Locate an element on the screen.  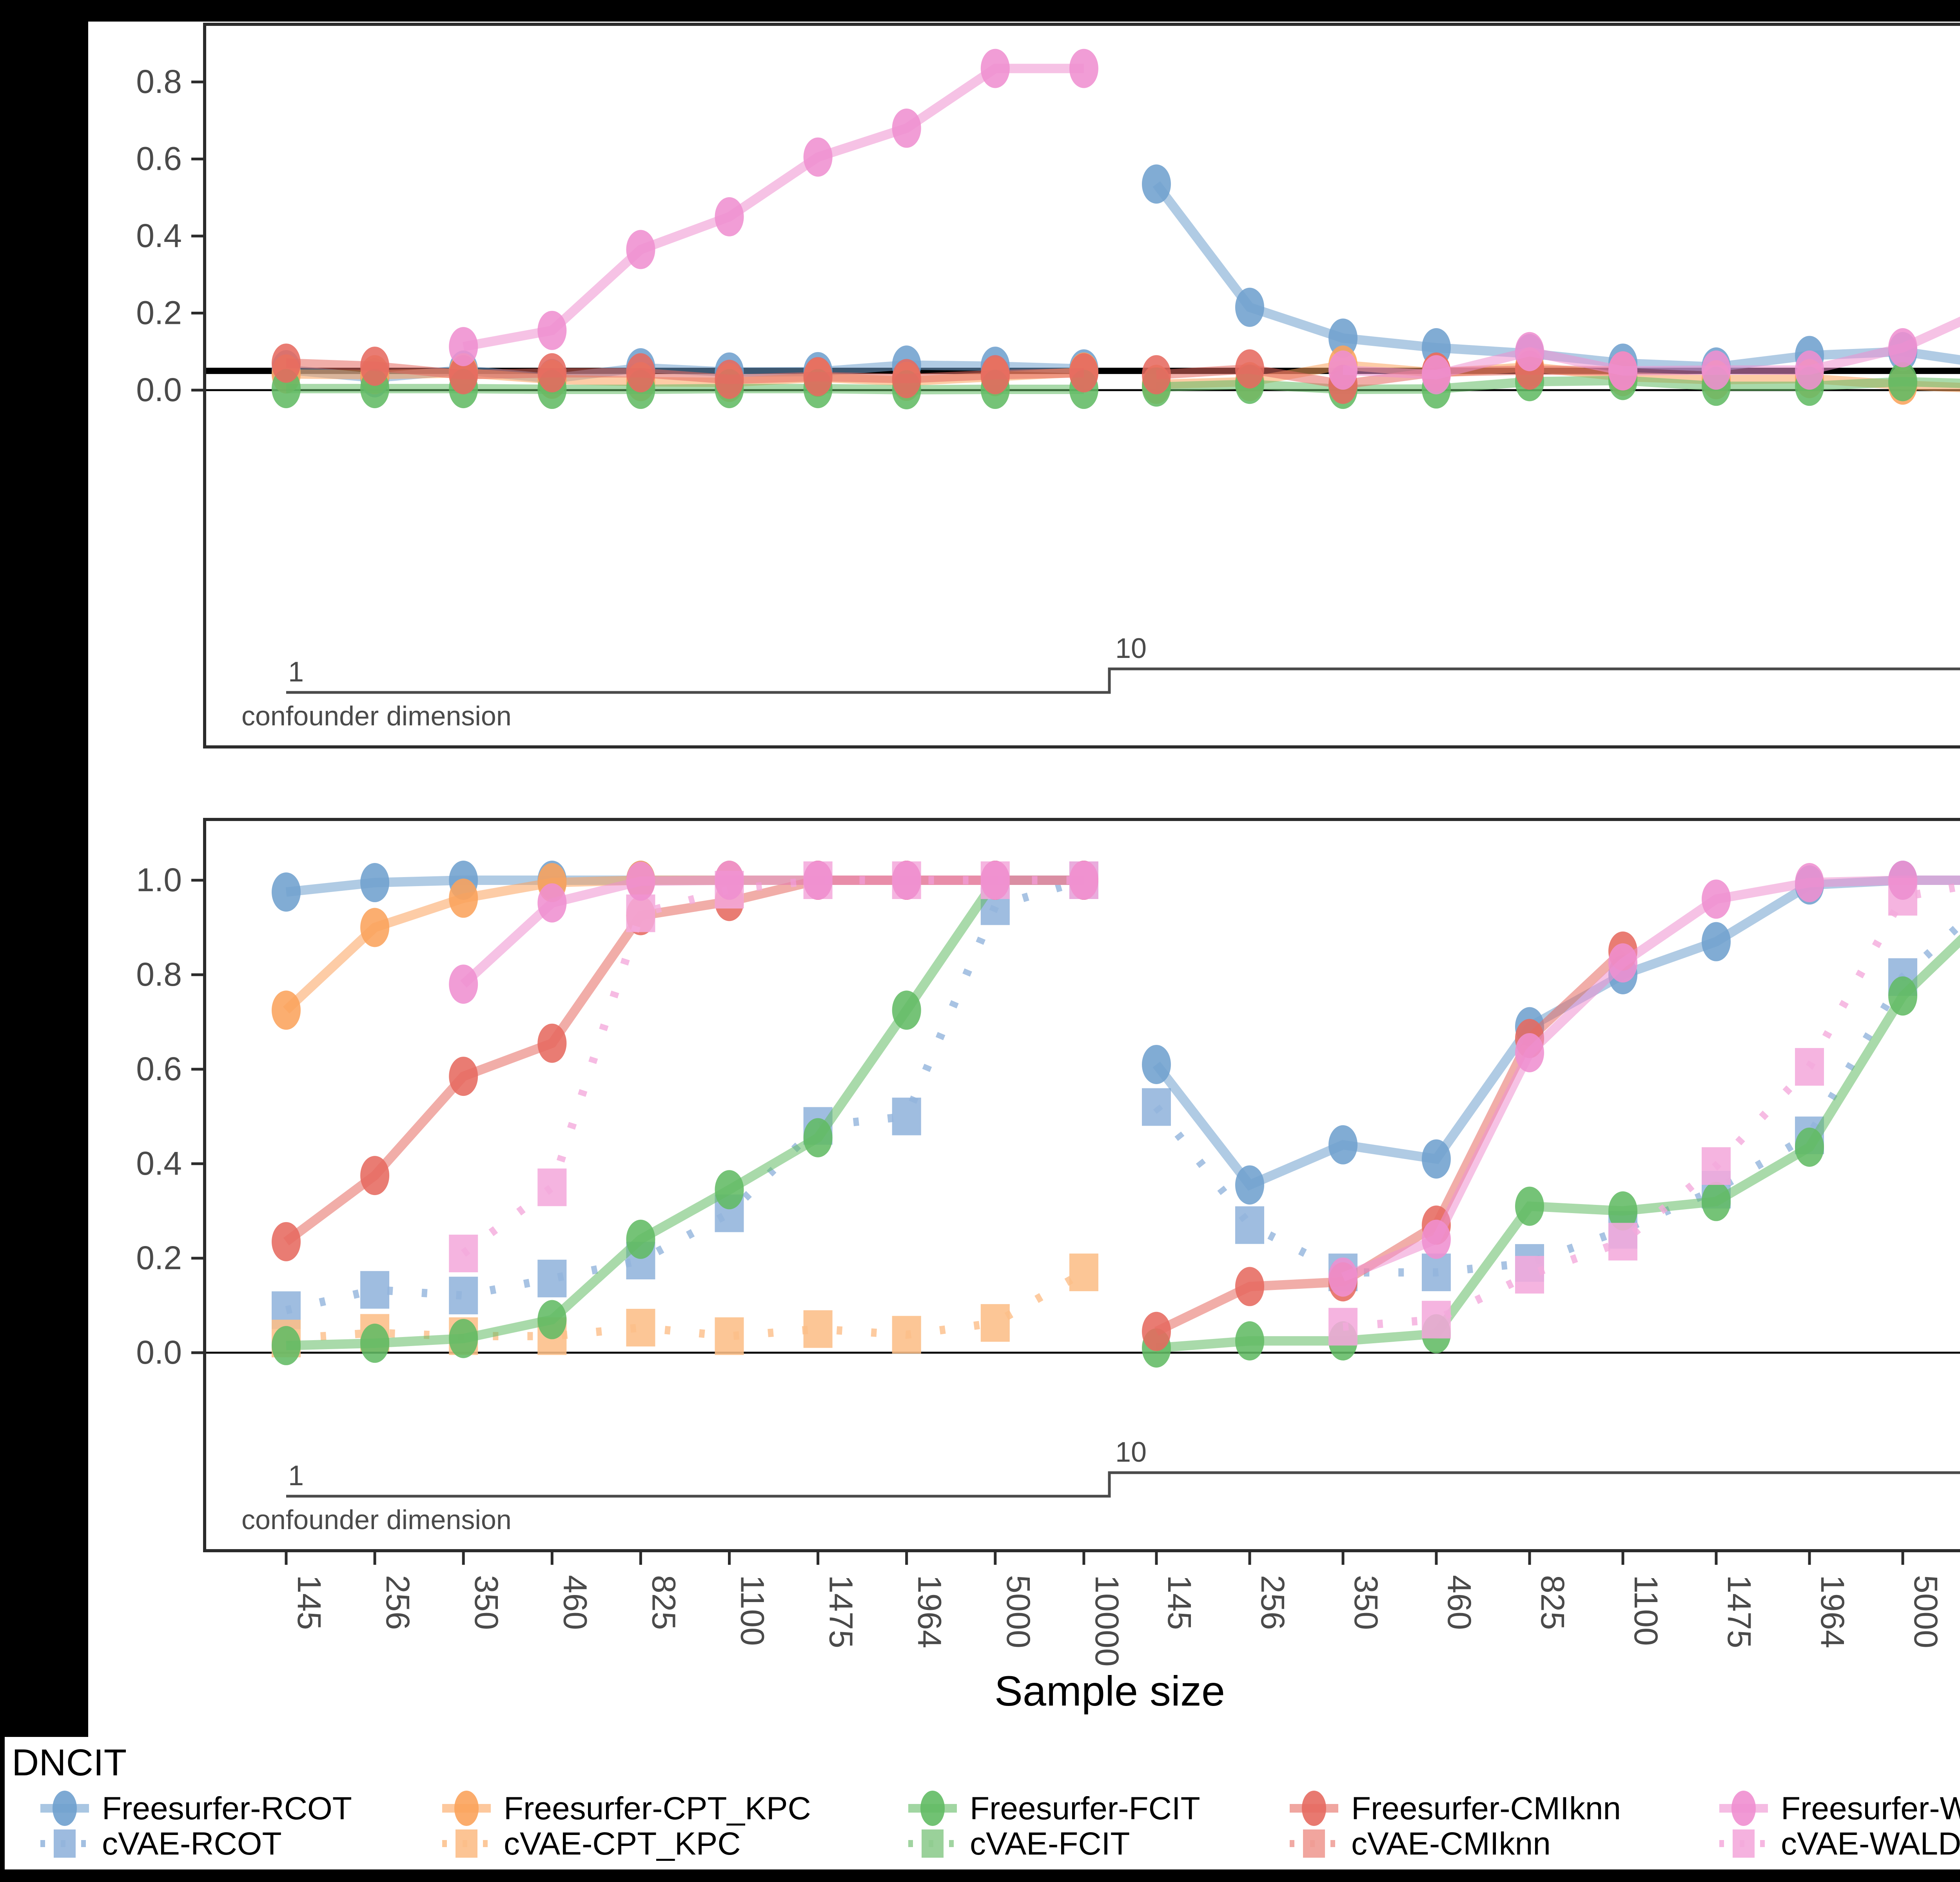
x-tick-label: 350 is located at coordinates (486, 1602).